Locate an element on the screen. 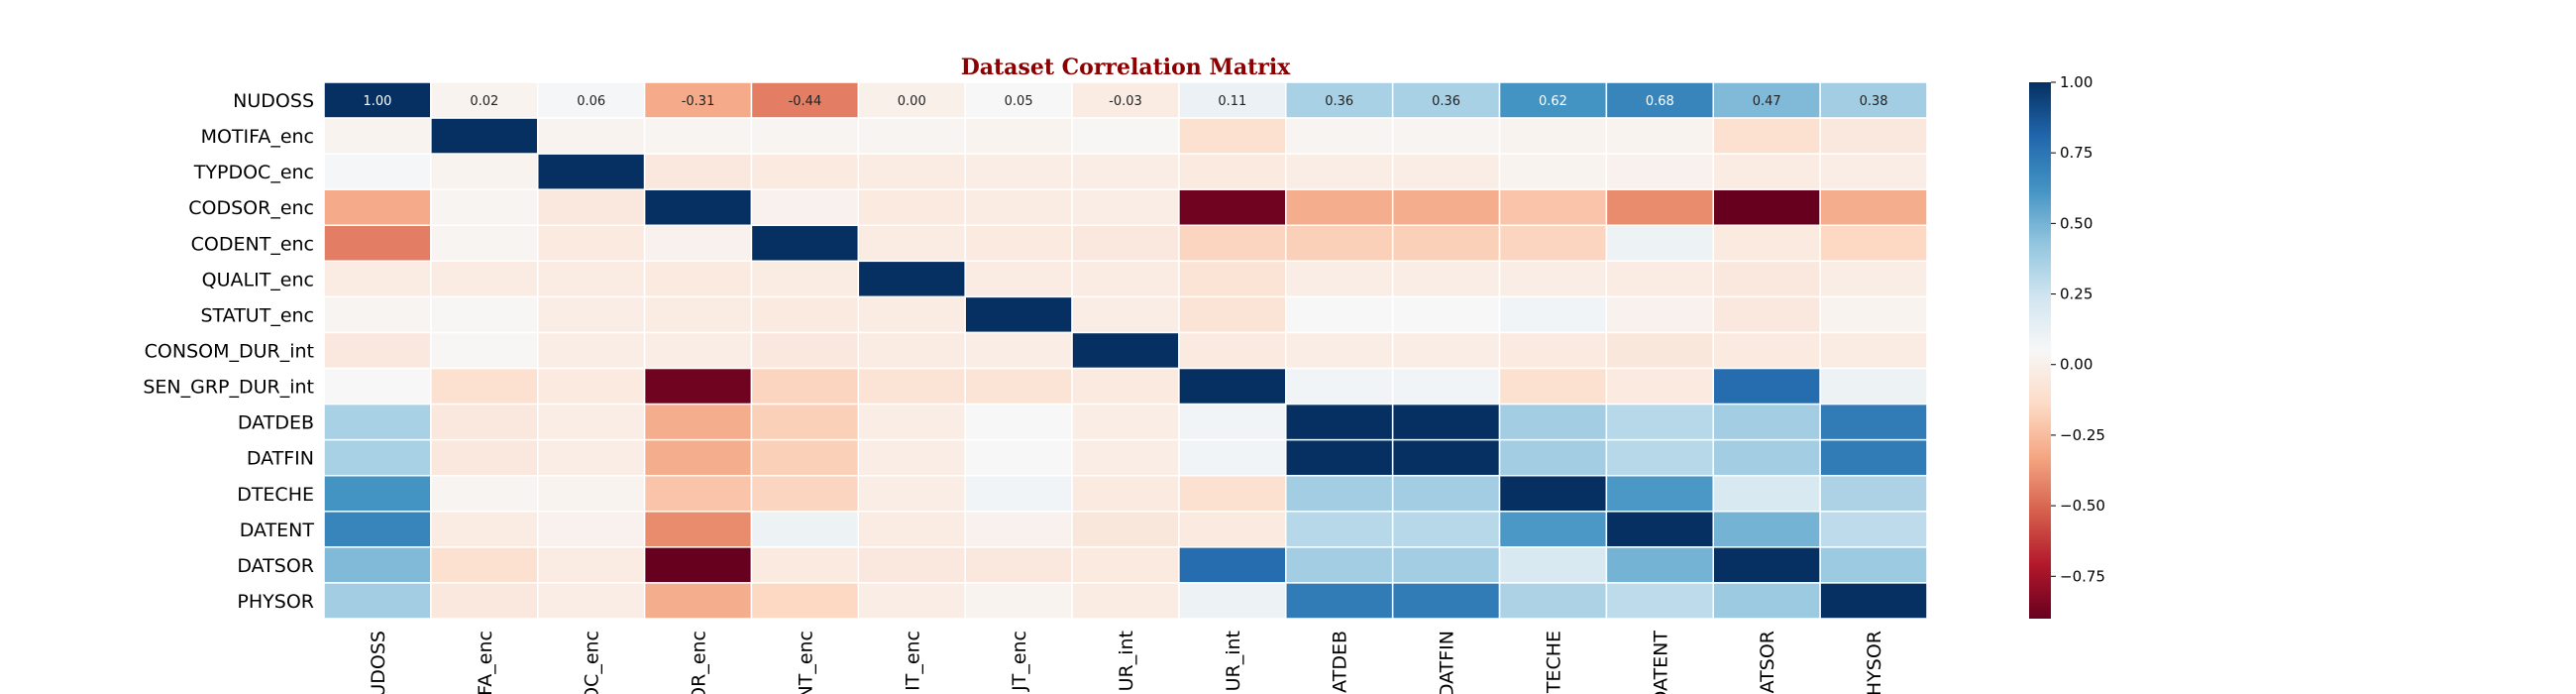 This screenshot has width=2576, height=694. x-tick-label: DATENT is located at coordinates (1660, 662).